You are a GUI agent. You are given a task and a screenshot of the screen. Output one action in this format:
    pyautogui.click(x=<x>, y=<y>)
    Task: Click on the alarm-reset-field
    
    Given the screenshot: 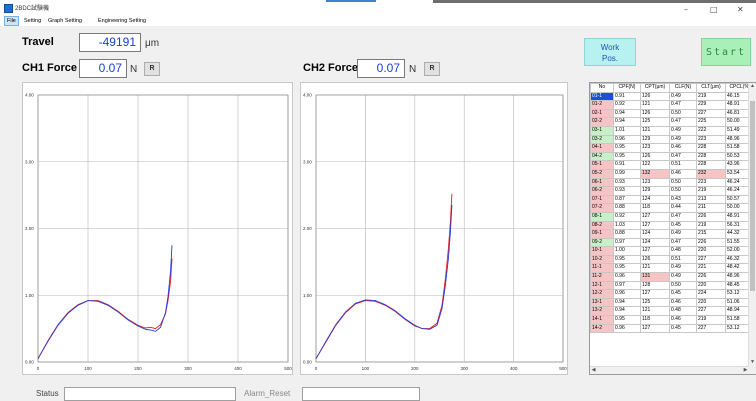 What is the action you would take?
    pyautogui.click(x=361, y=394)
    